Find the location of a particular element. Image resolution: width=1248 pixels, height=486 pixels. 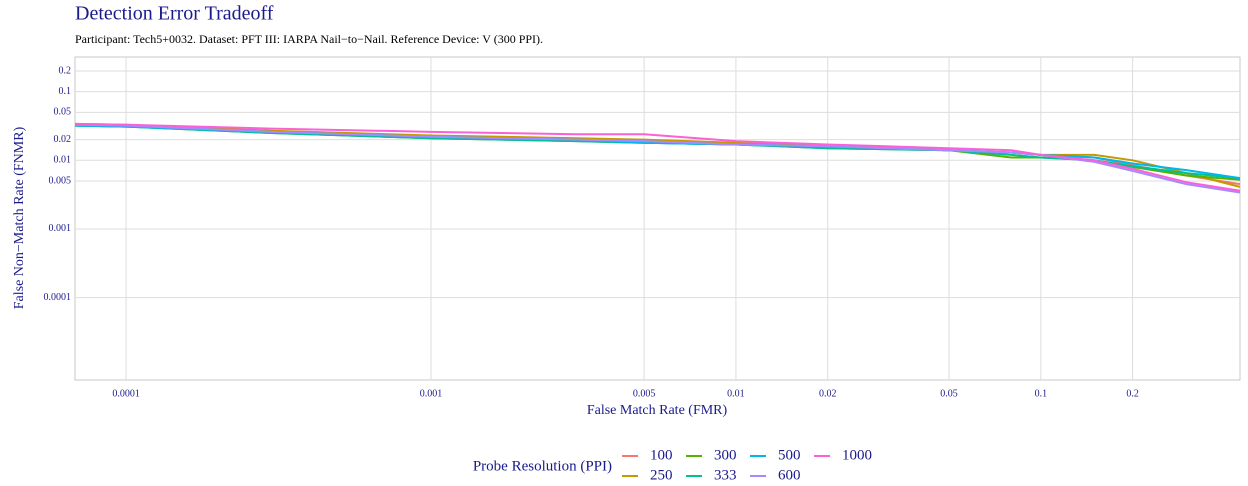

x-tick-label: 0.005 is located at coordinates (644, 393).